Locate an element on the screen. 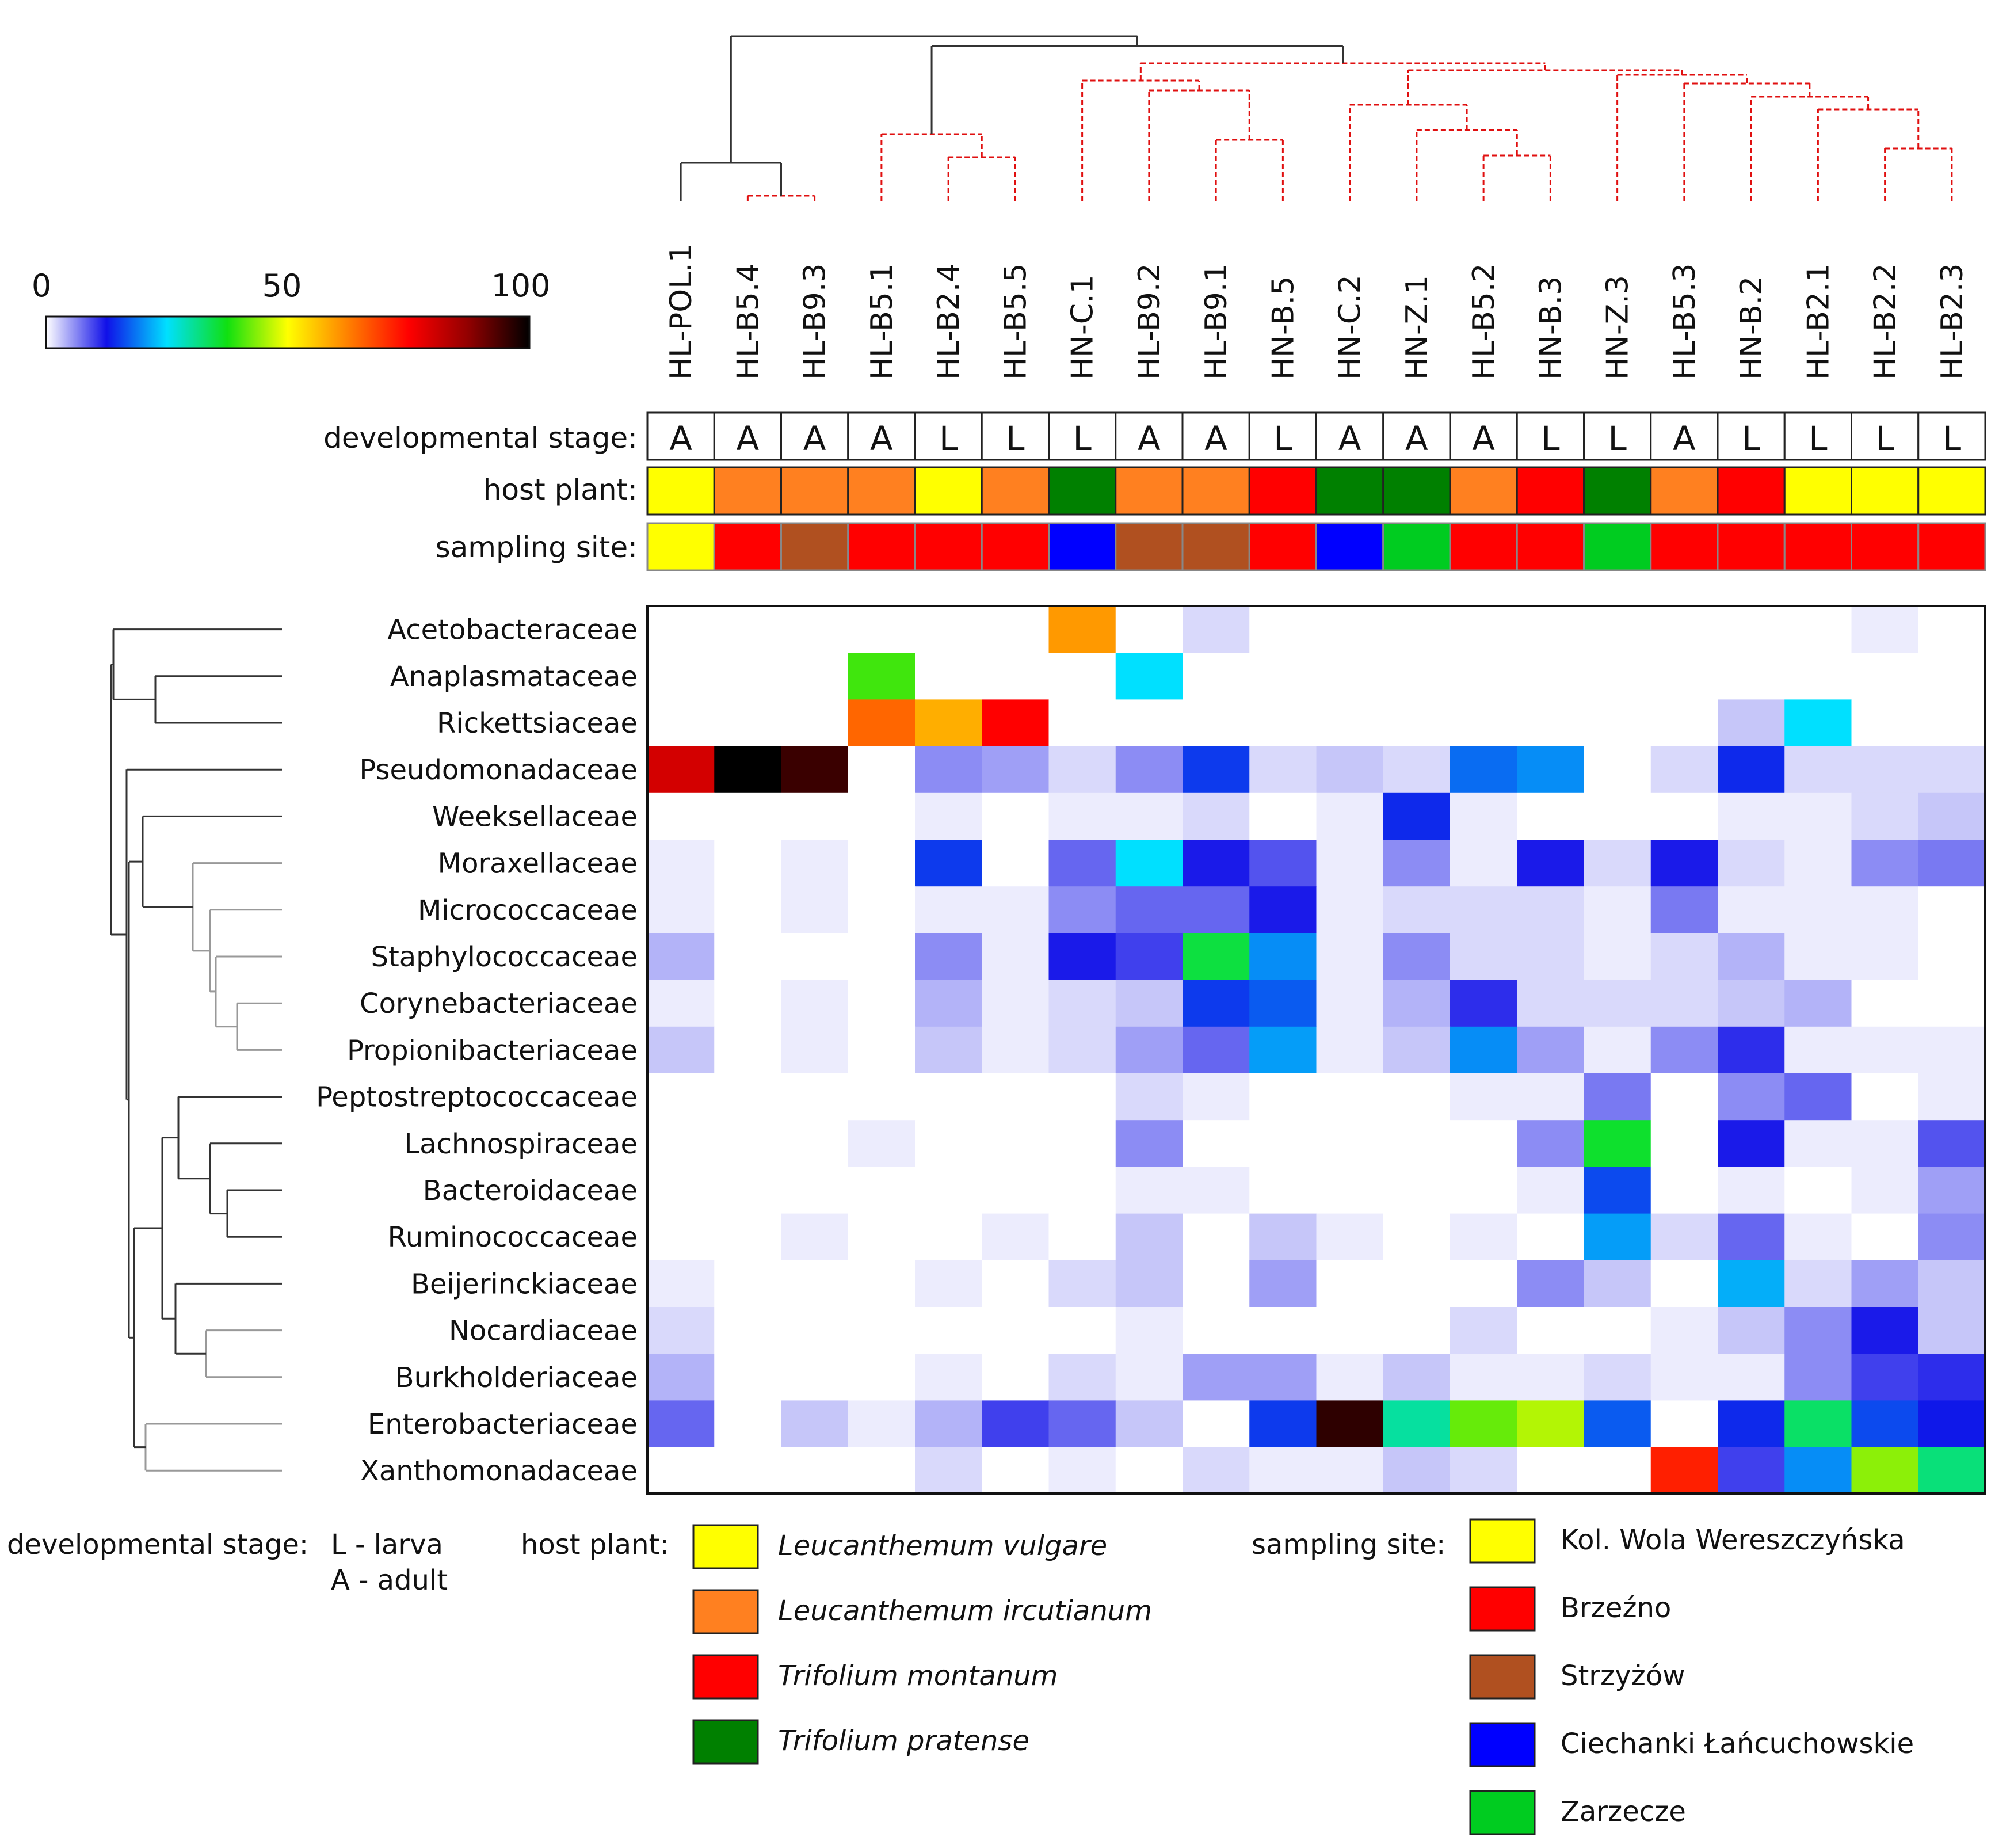  cell-micrococcaceae-hl-b2.2 is located at coordinates (1885, 909).